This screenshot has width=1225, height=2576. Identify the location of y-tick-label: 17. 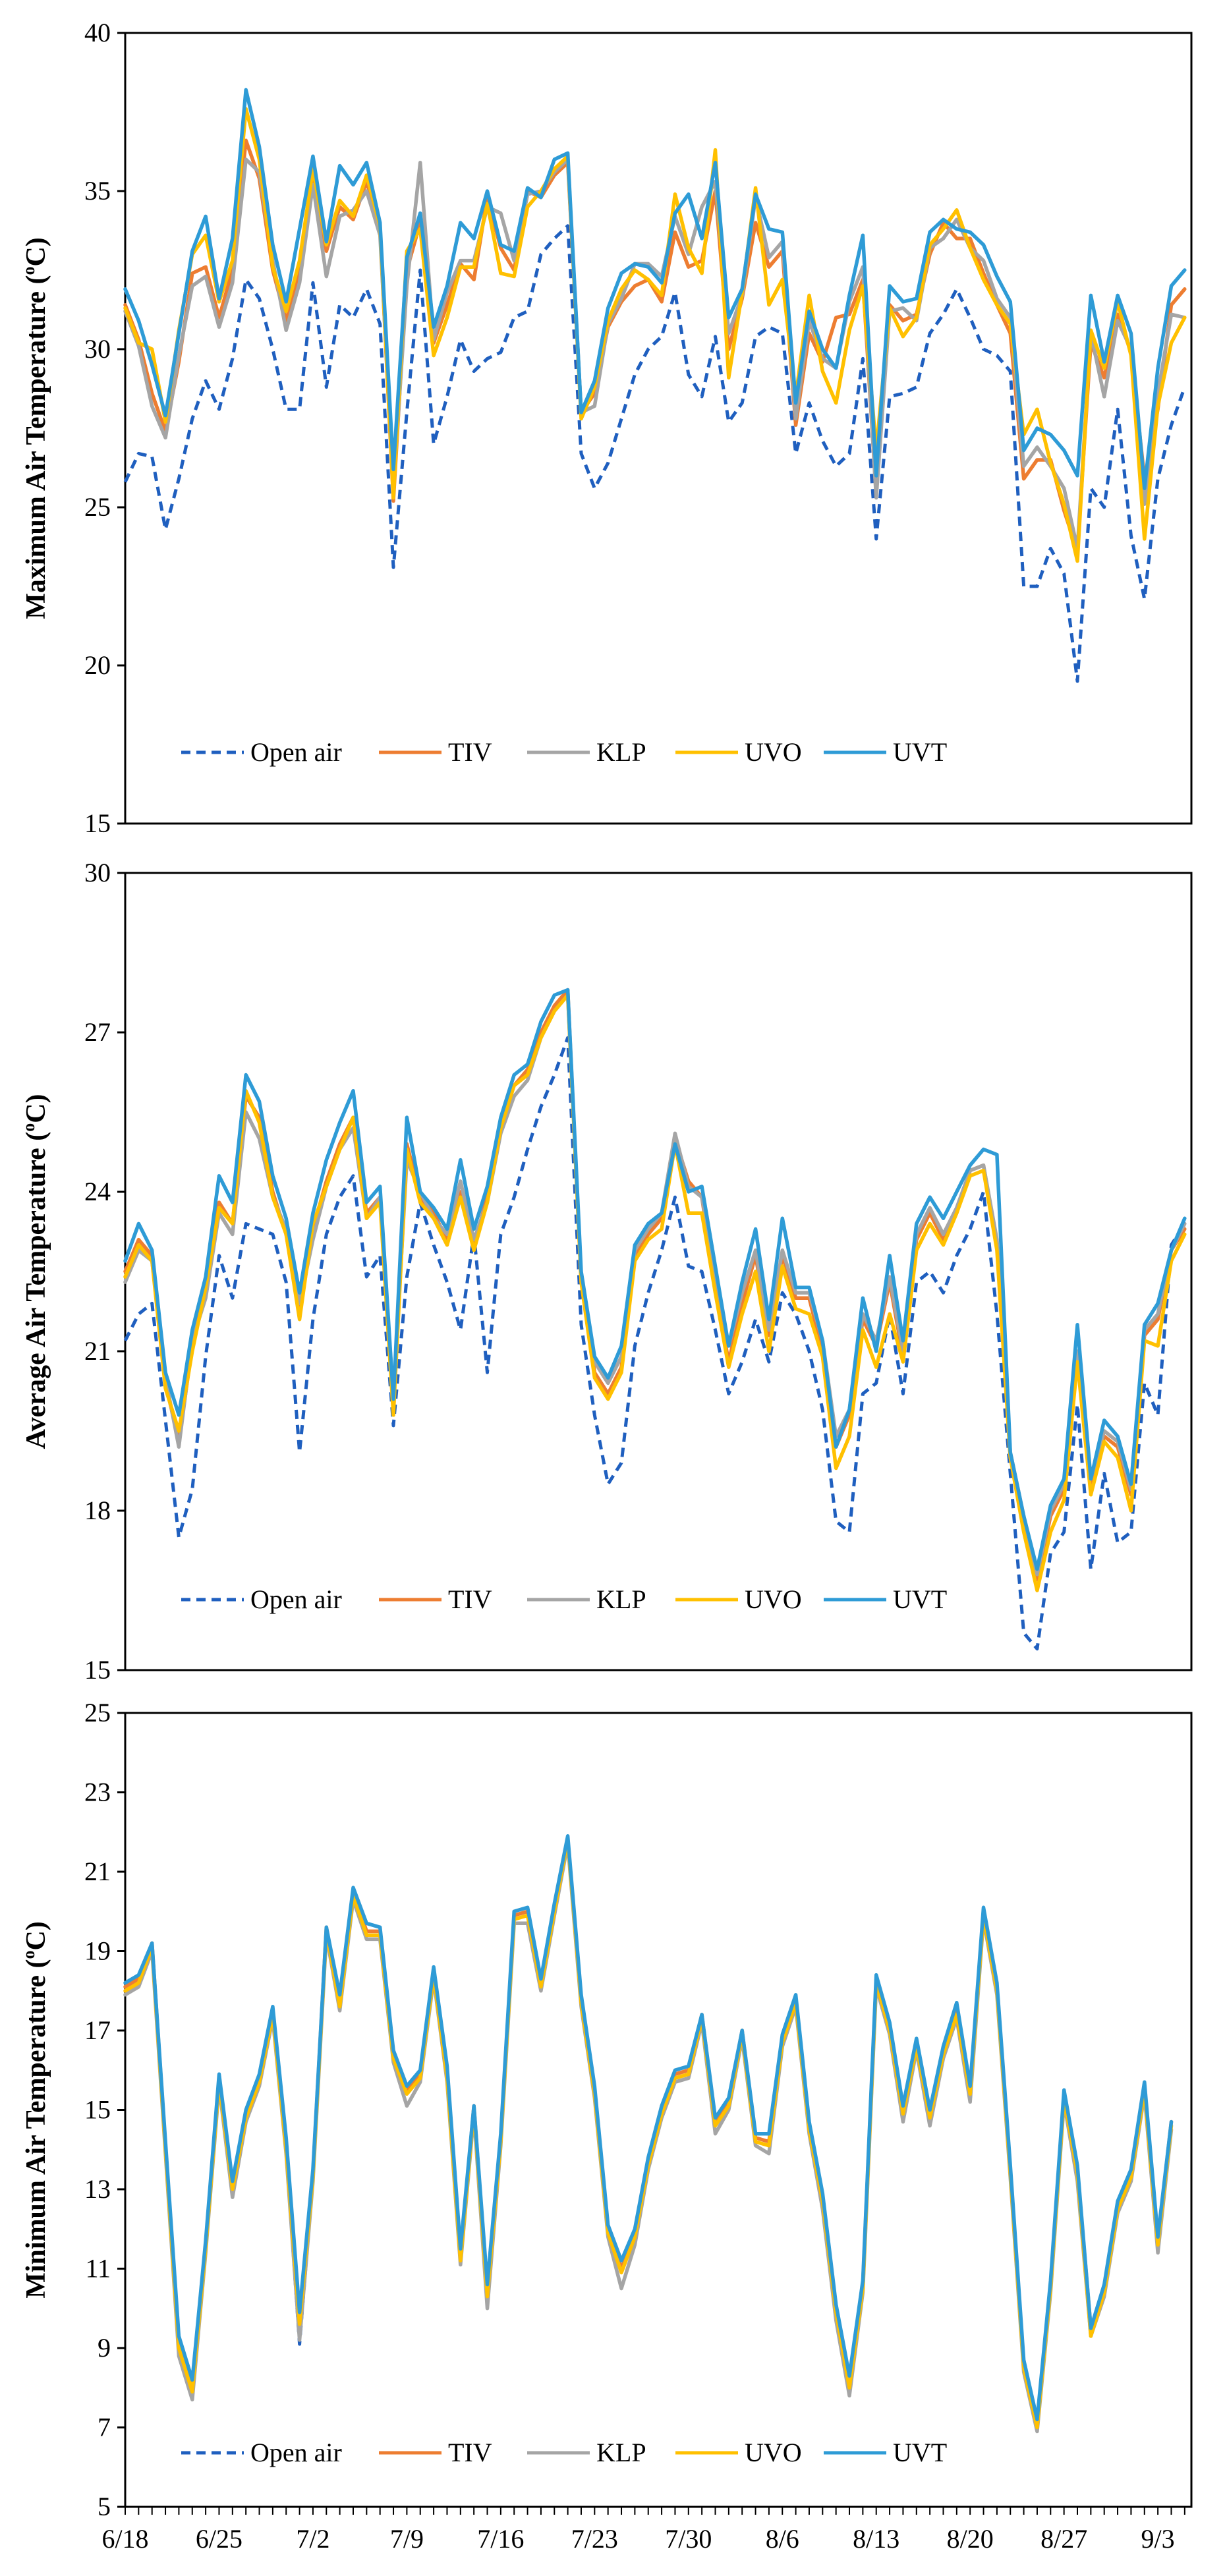
(97, 2030).